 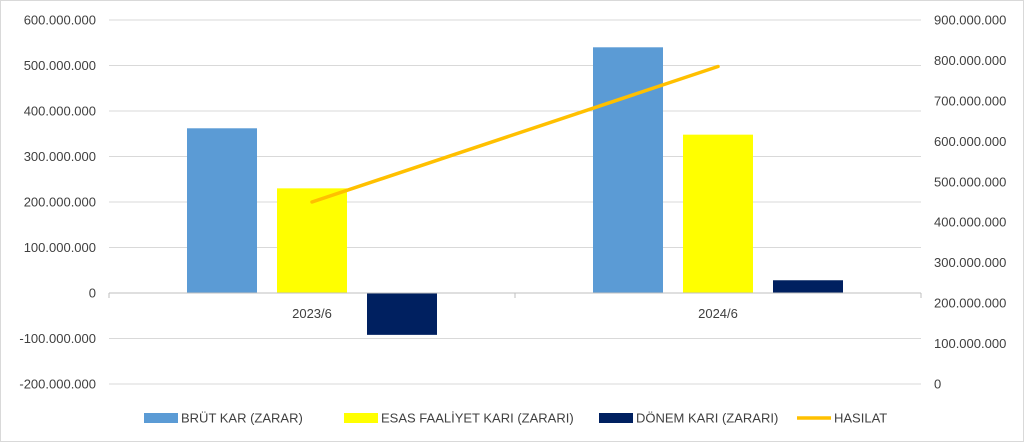 What do you see at coordinates (970, 343) in the screenshot?
I see `right-tick-label: 100.000.000` at bounding box center [970, 343].